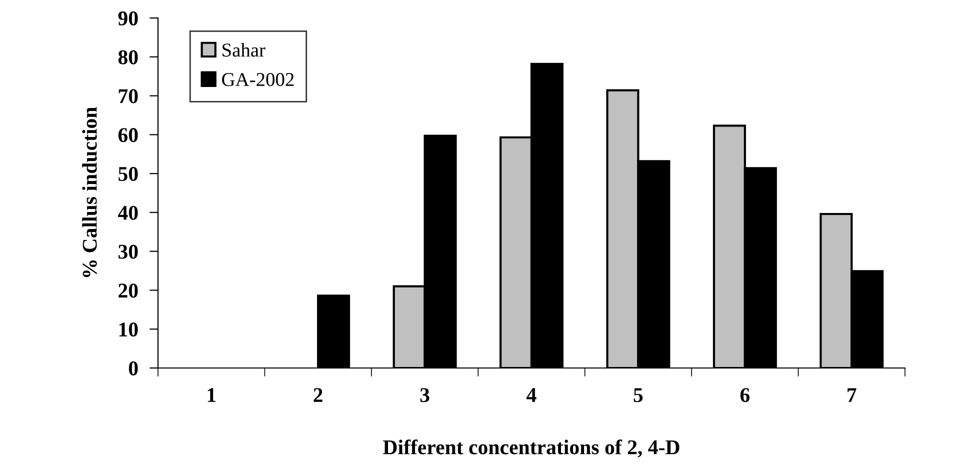 This screenshot has height=471, width=963. What do you see at coordinates (133, 368) in the screenshot?
I see `y-tick-label: 0` at bounding box center [133, 368].